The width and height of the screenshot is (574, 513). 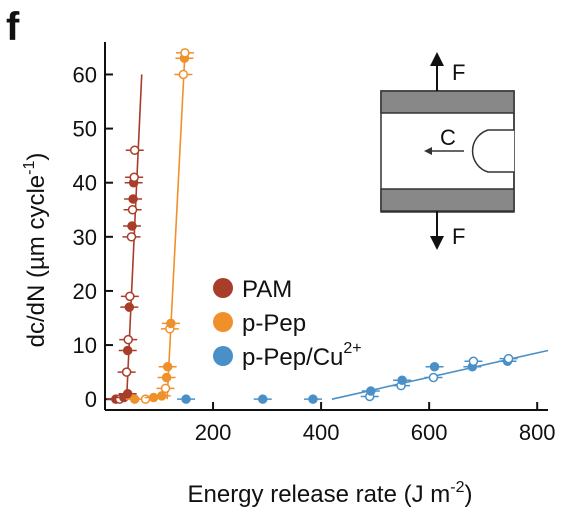 What do you see at coordinates (85, 345) in the screenshot?
I see `y-tick-label: 10` at bounding box center [85, 345].